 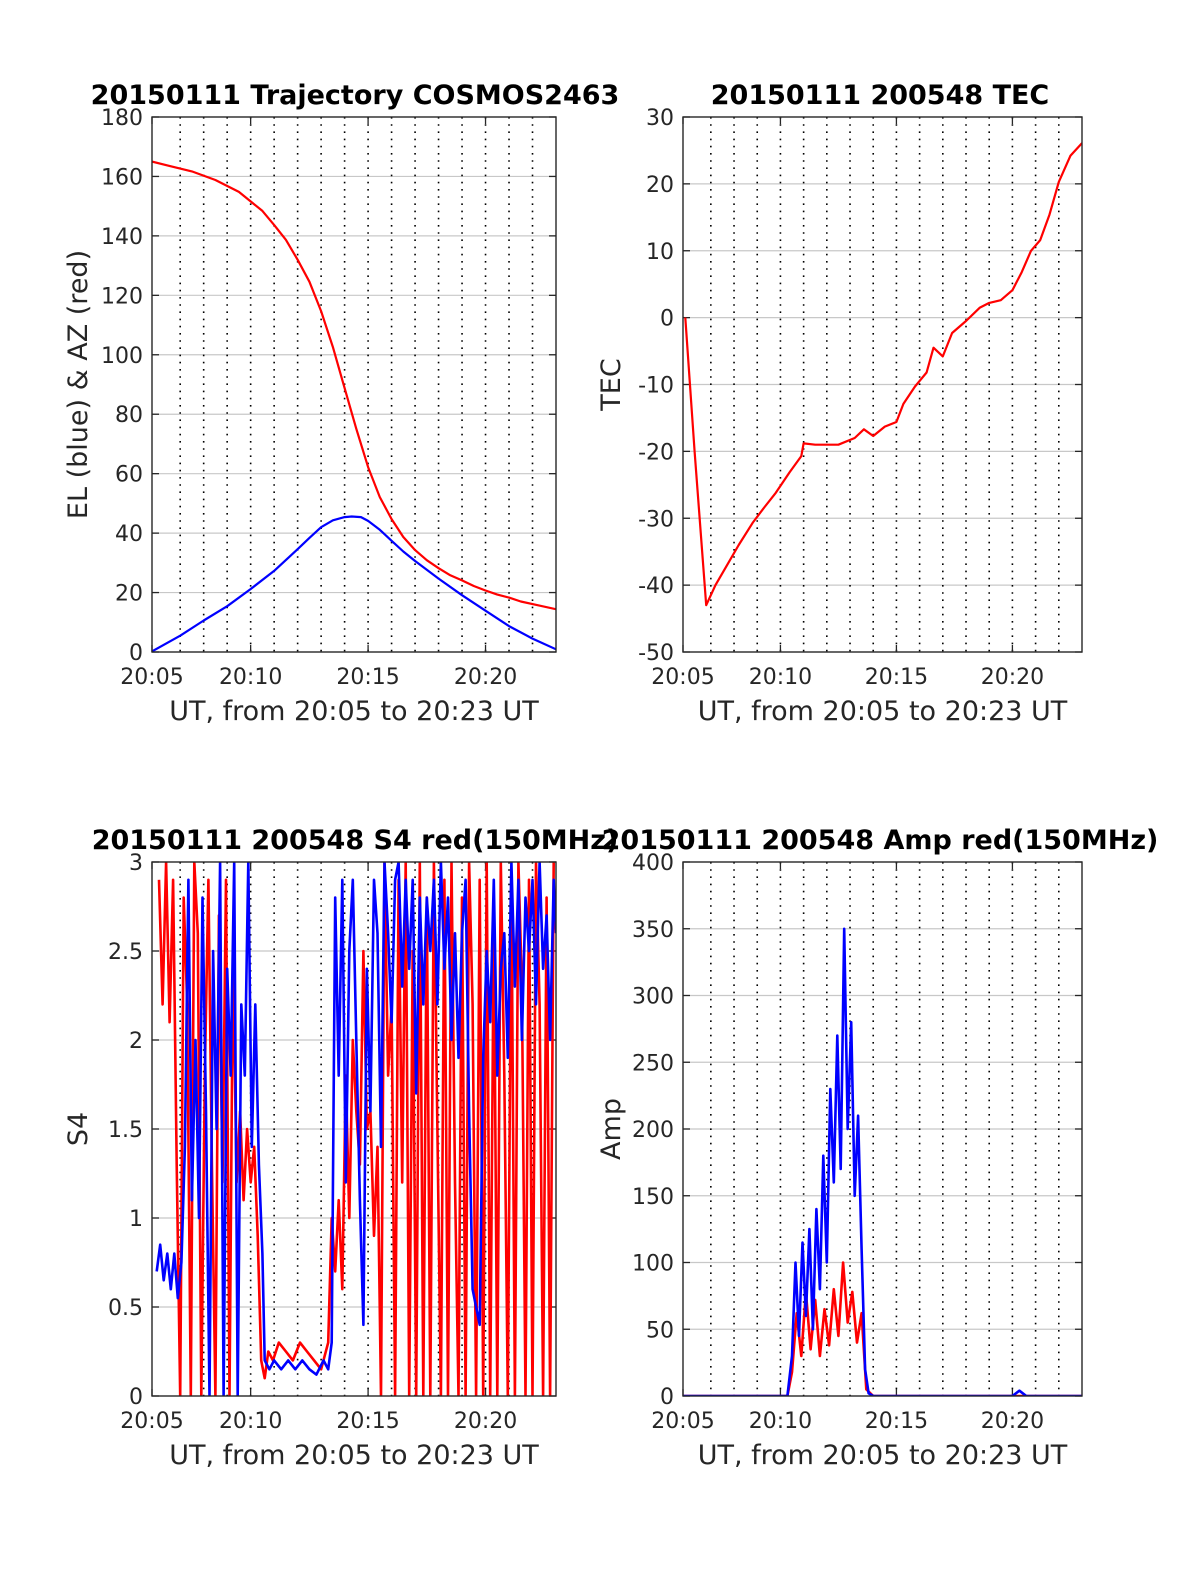 I want to click on y-tick-label: 50, so click(x=660, y=1330).